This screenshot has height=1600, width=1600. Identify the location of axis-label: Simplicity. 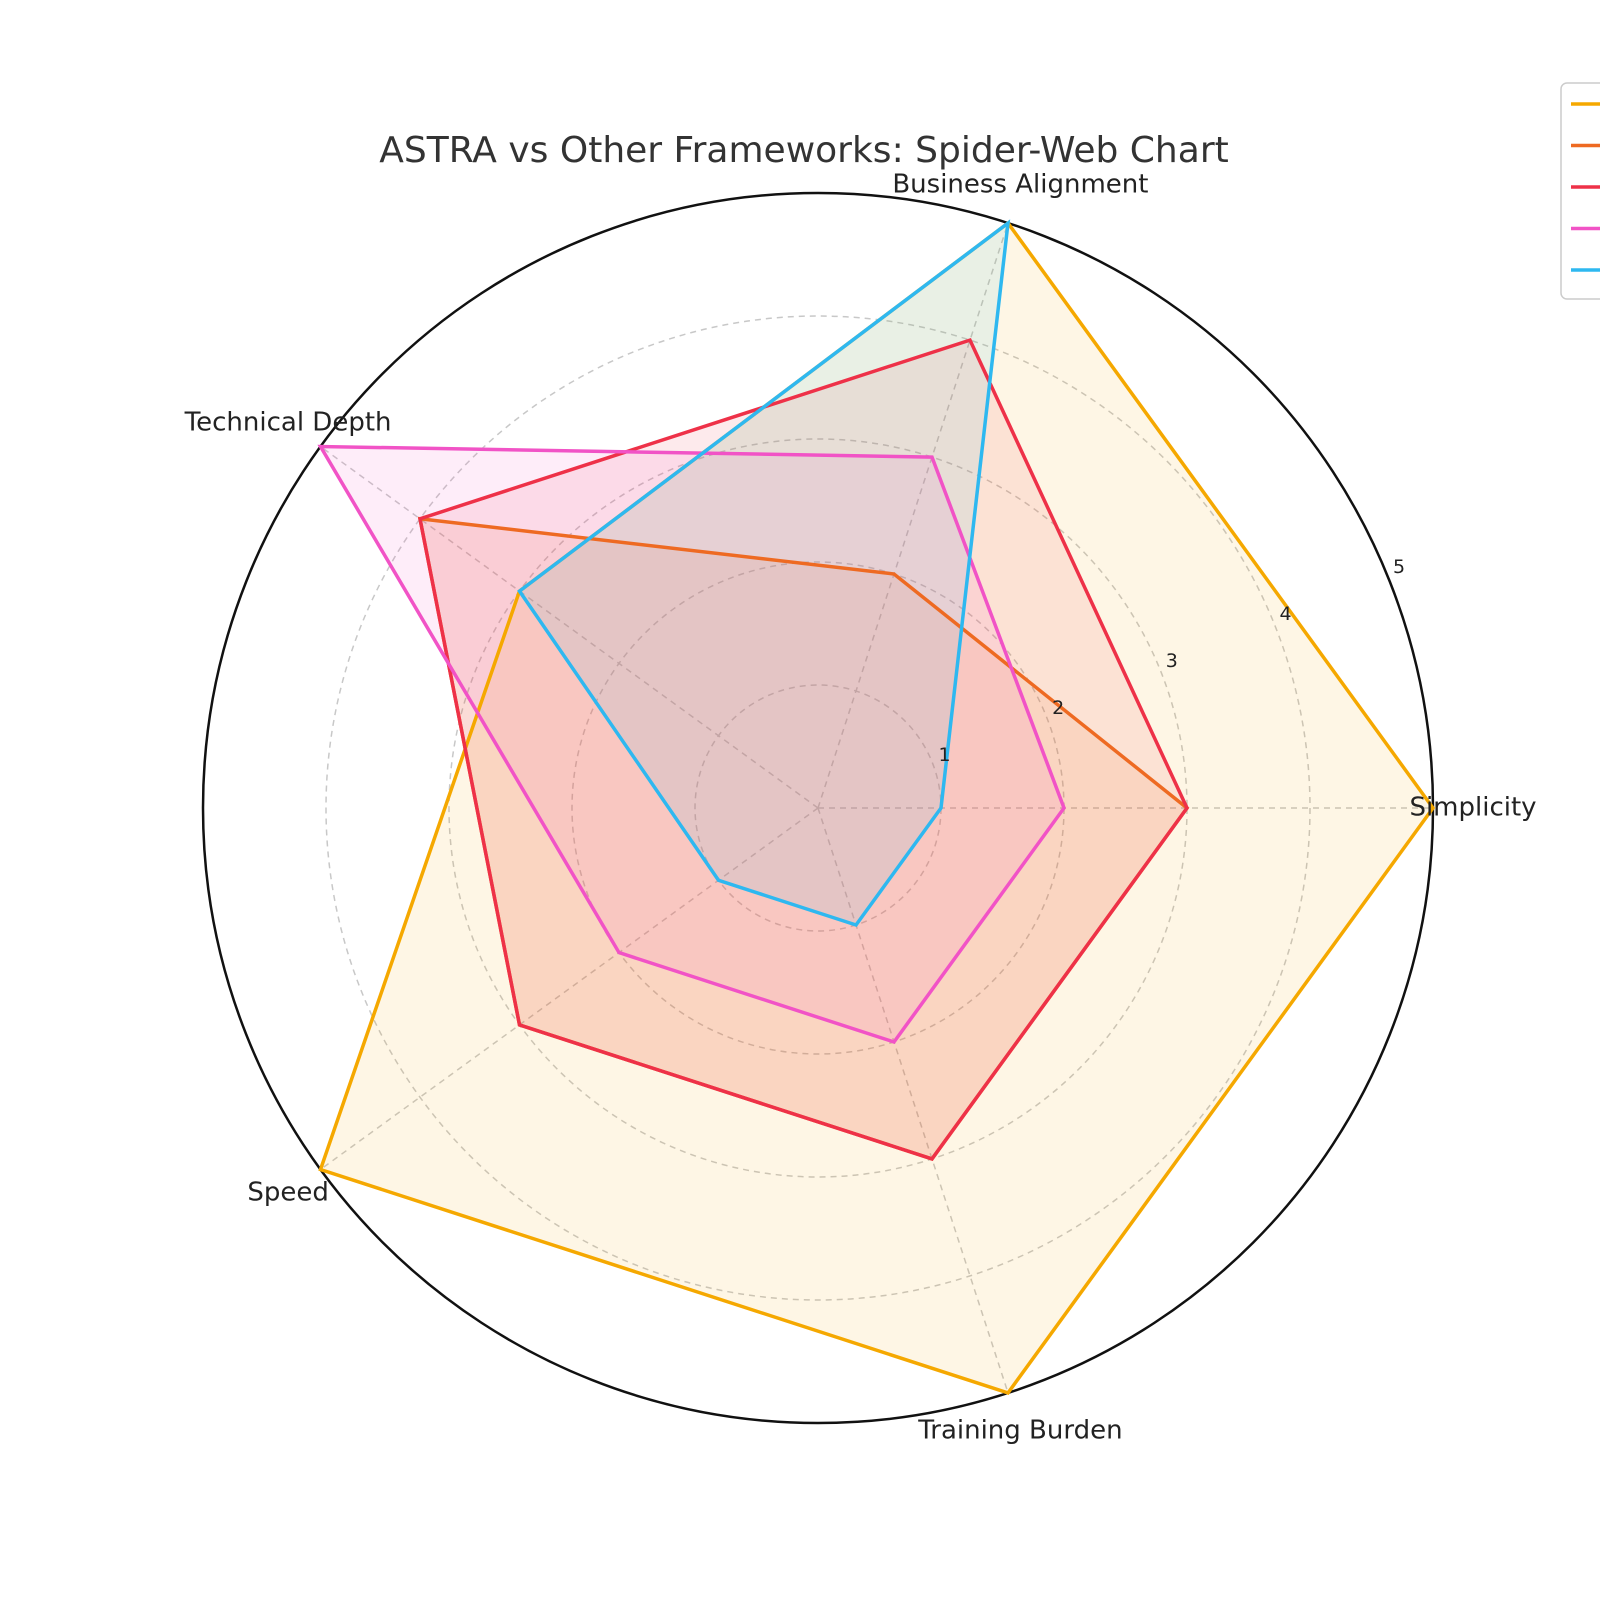
(1472, 808).